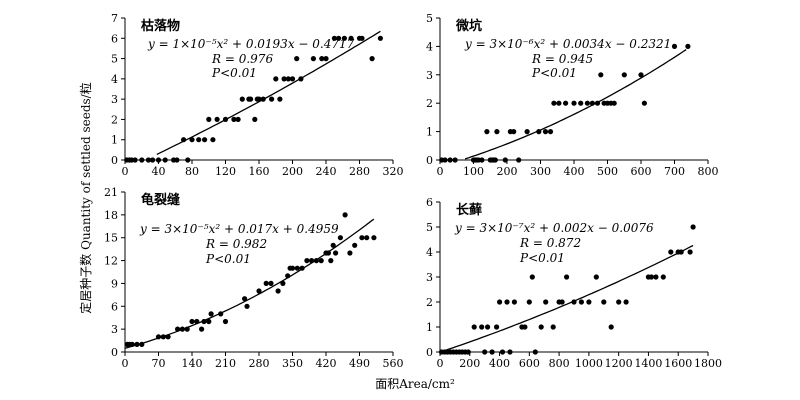 The width and height of the screenshot is (800, 400). I want to click on x-tick-label: 1200, so click(619, 363).